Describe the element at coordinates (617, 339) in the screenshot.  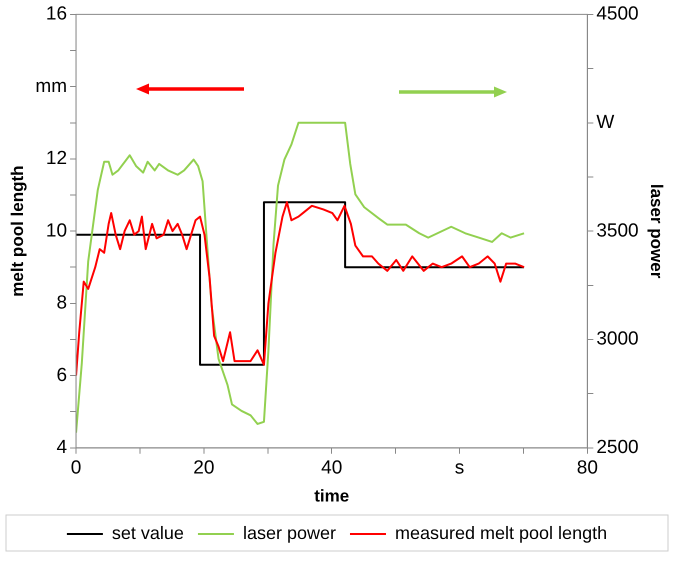
I see `y2-tick-label: 3000` at that location.